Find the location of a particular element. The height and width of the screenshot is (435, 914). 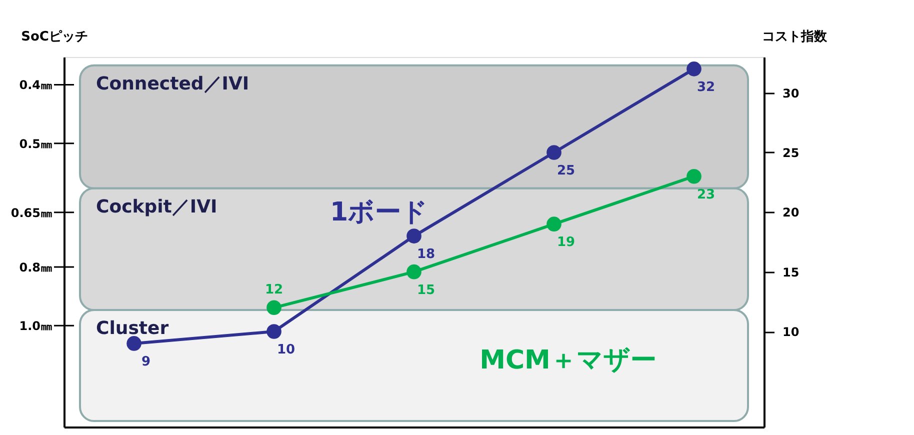

y2-axis-title: コスト指数 is located at coordinates (795, 37).